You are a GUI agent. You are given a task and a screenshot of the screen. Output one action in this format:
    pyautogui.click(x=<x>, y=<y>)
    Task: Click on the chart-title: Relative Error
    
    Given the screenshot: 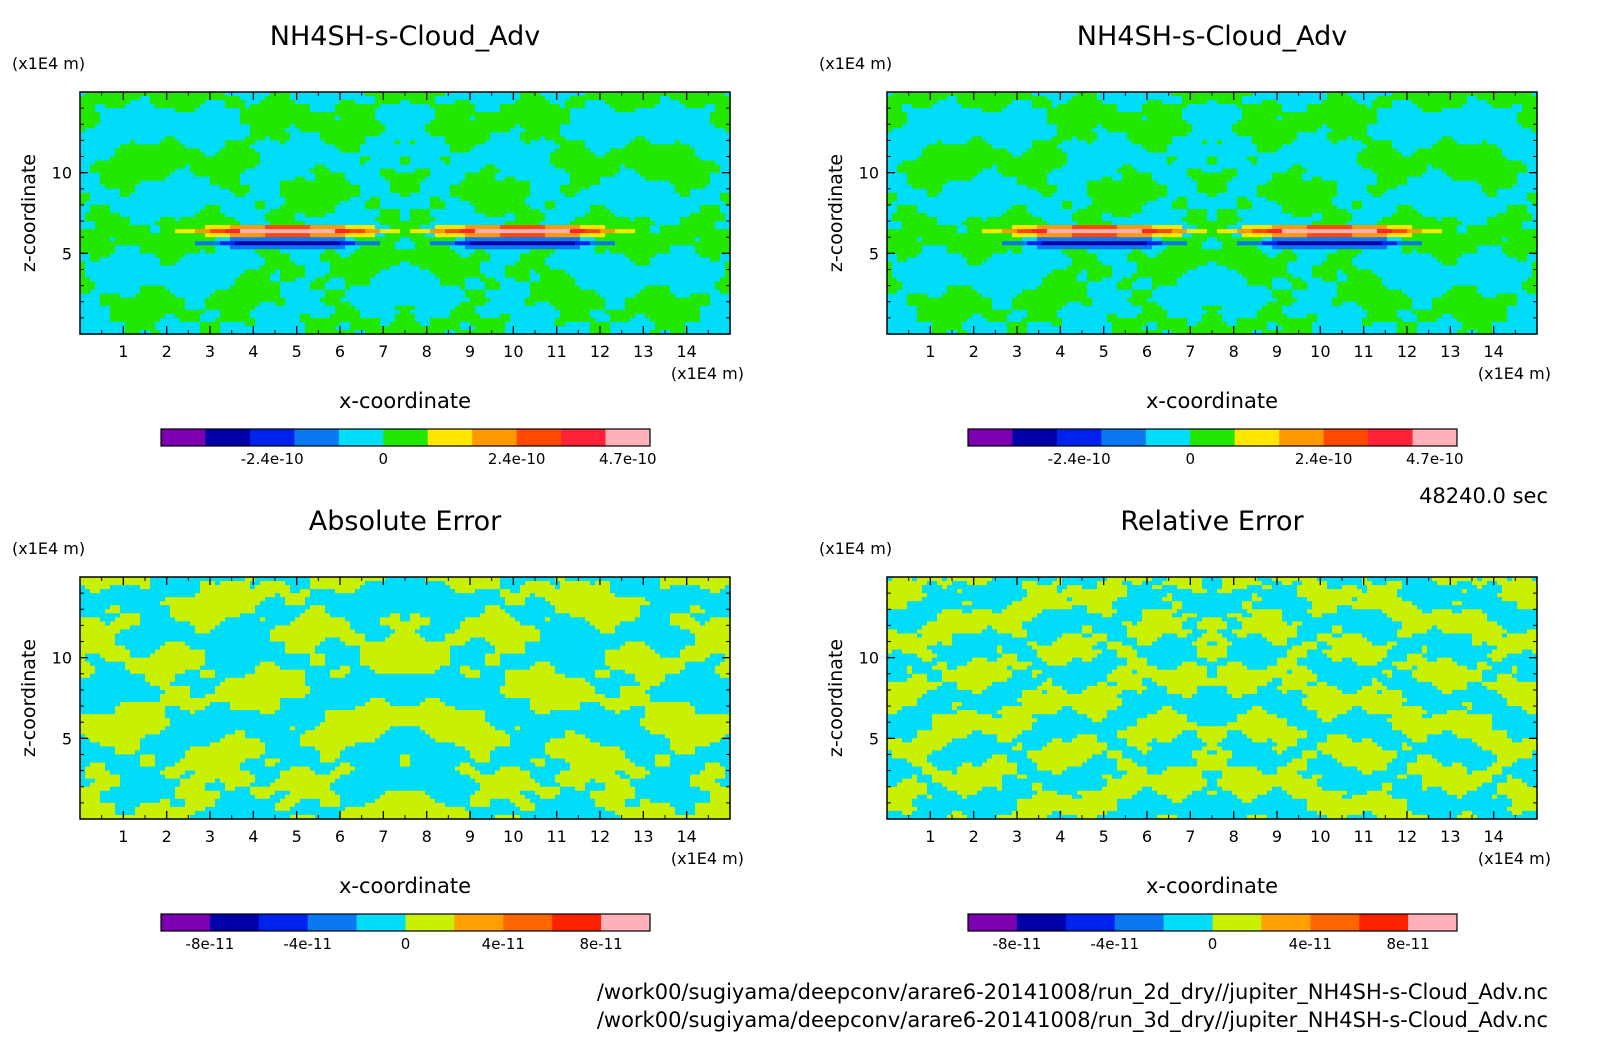 What is the action you would take?
    pyautogui.click(x=1212, y=521)
    